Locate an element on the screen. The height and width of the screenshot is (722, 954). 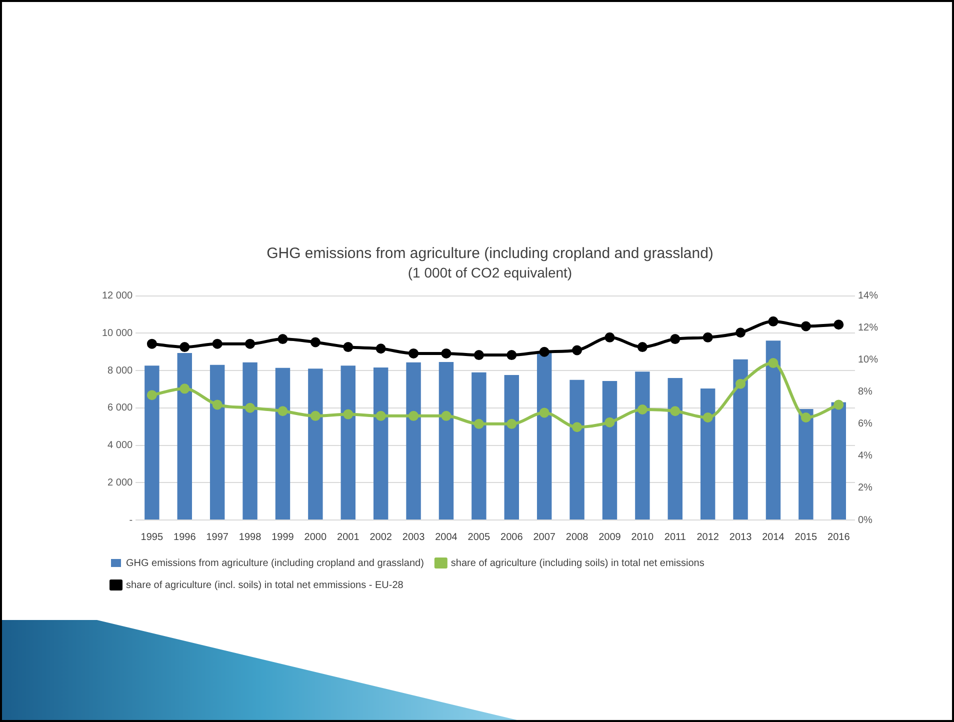
legend-label: share of agriculture (incl. soils) in total net emmissions - EU-28 is located at coordinates (265, 585).